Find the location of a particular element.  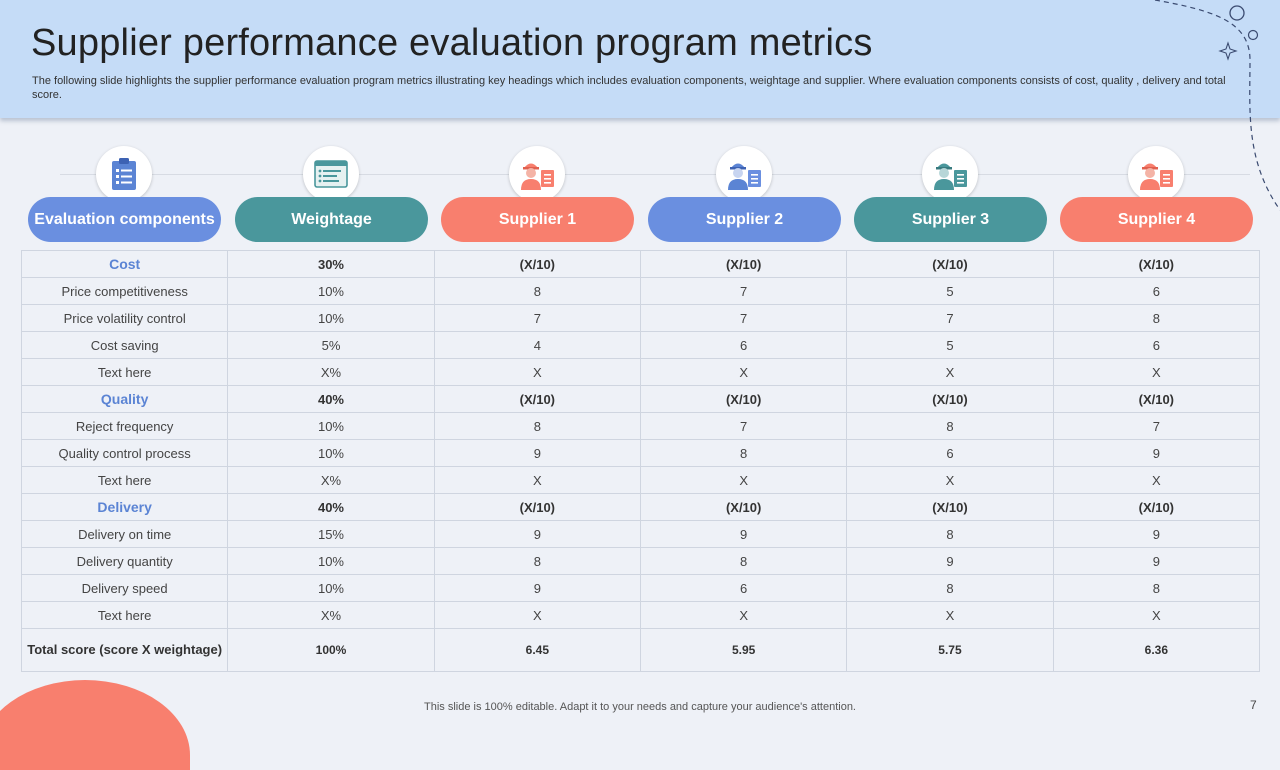

table-row: Reject frequency 10% 8 7 8 7 is located at coordinates (640, 426).